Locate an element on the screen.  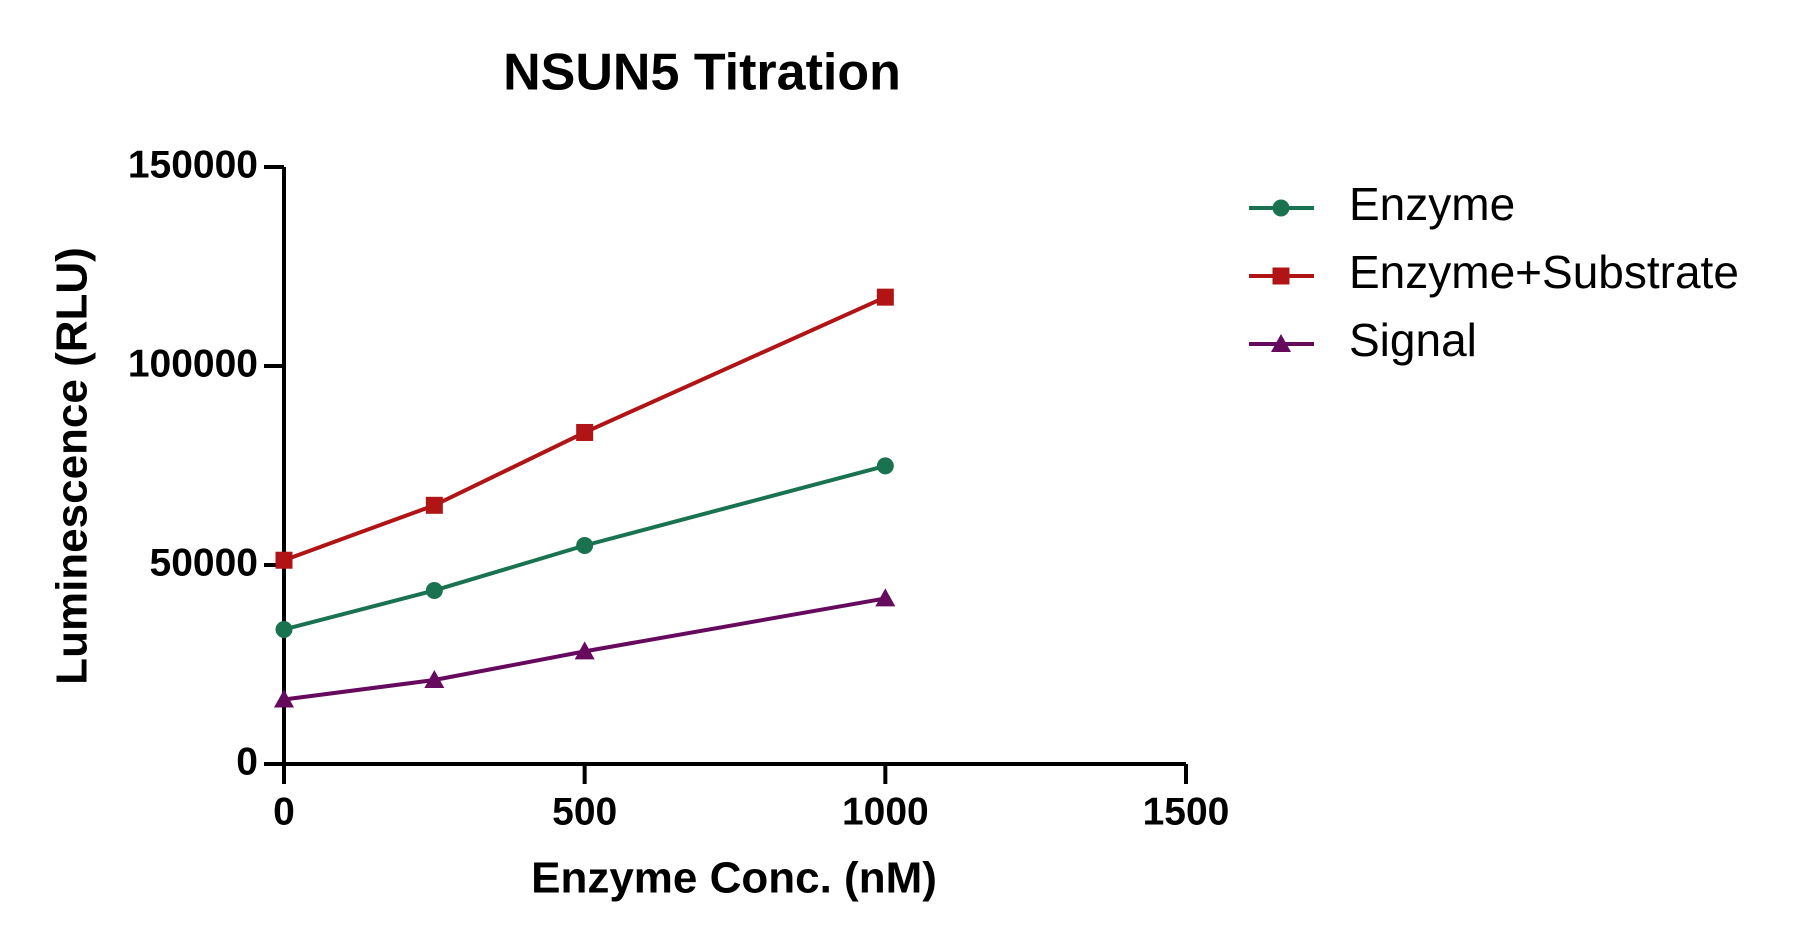
legend-label: Enzyme is located at coordinates (1432, 204).